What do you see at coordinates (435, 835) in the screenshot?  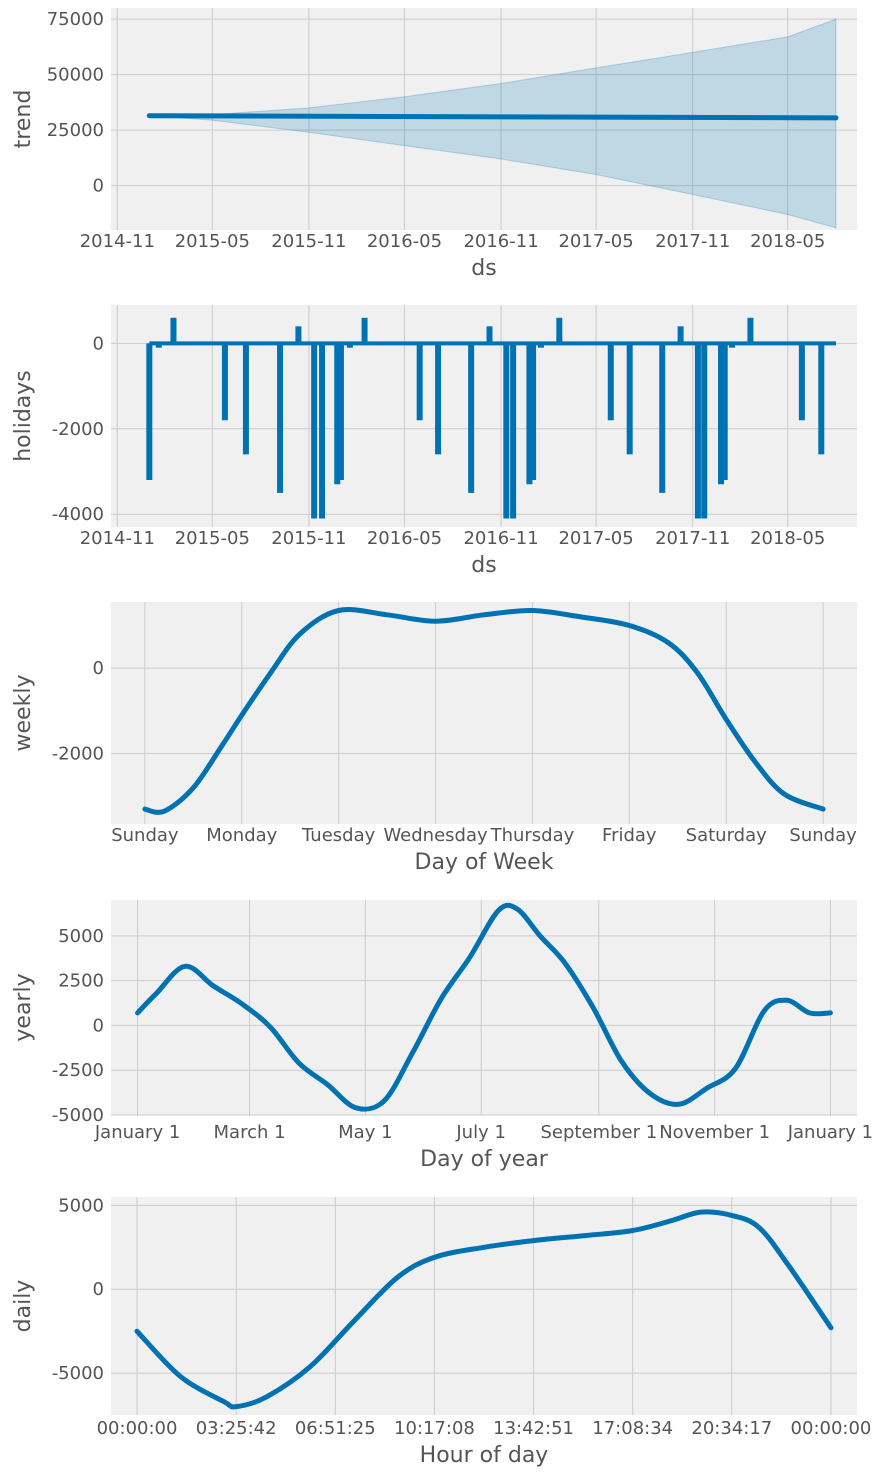 I see `x-tick-label: Wednesday` at bounding box center [435, 835].